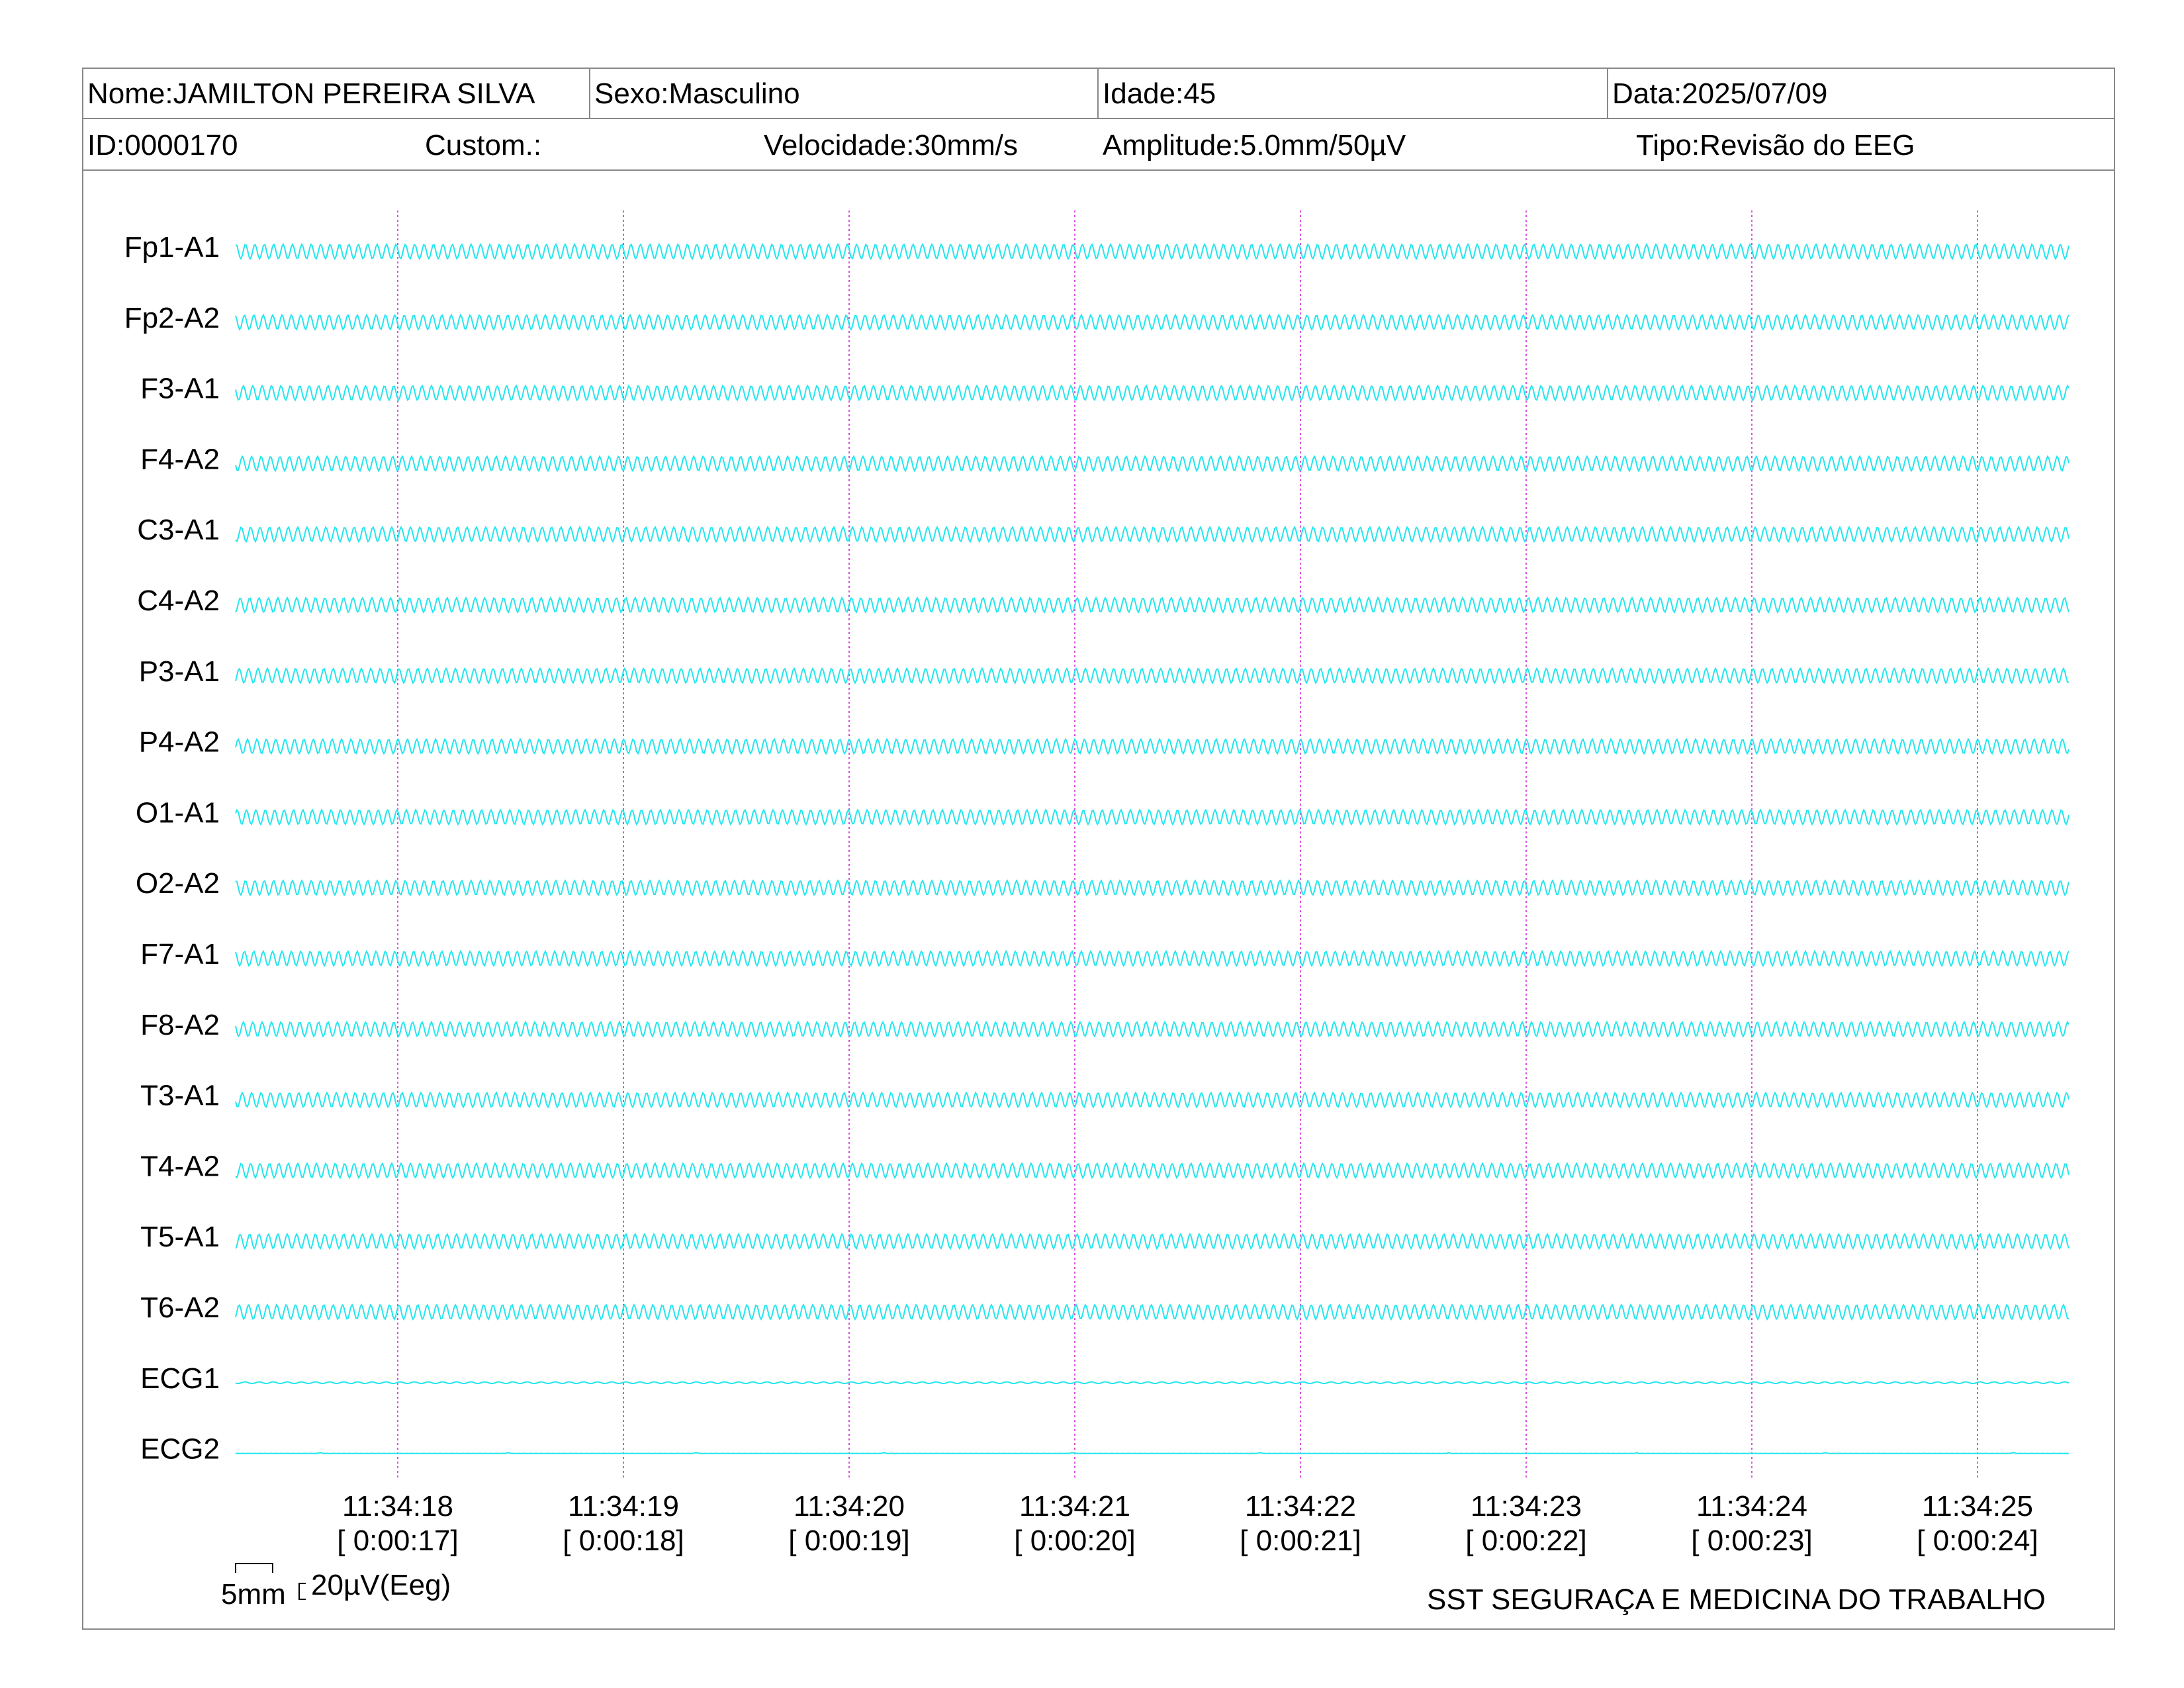 The image size is (2184, 1688). I want to click on time-tick-clock: 11:34:24, so click(1752, 1506).